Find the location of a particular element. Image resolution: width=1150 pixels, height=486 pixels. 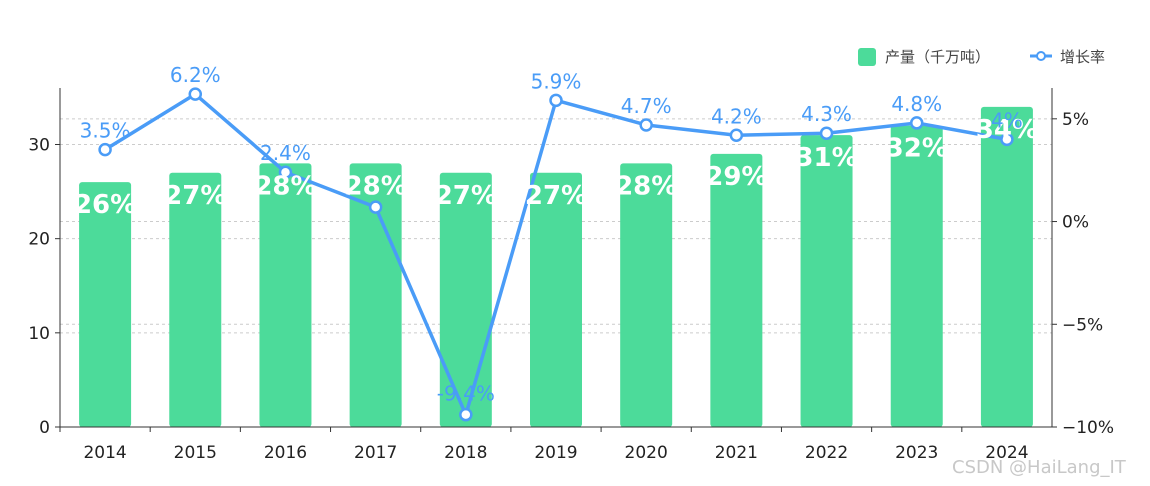

x-tick-label: 2022 is located at coordinates (826, 453).